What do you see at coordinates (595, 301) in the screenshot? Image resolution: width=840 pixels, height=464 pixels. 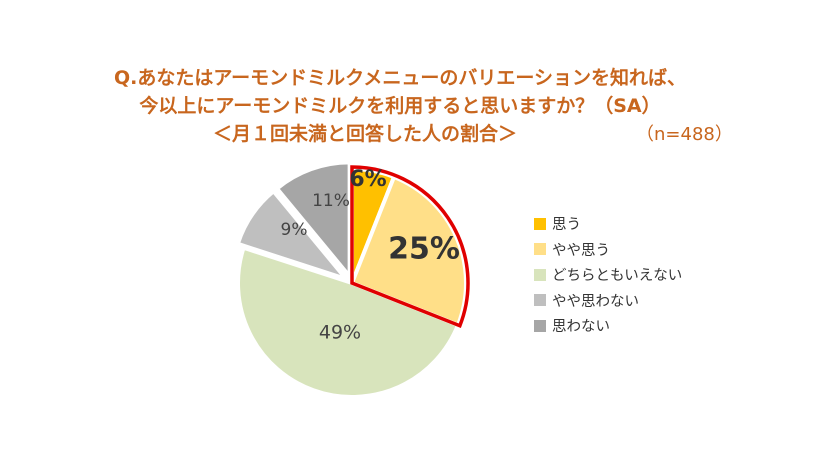 I see `legend-label: やや思わない` at bounding box center [595, 301].